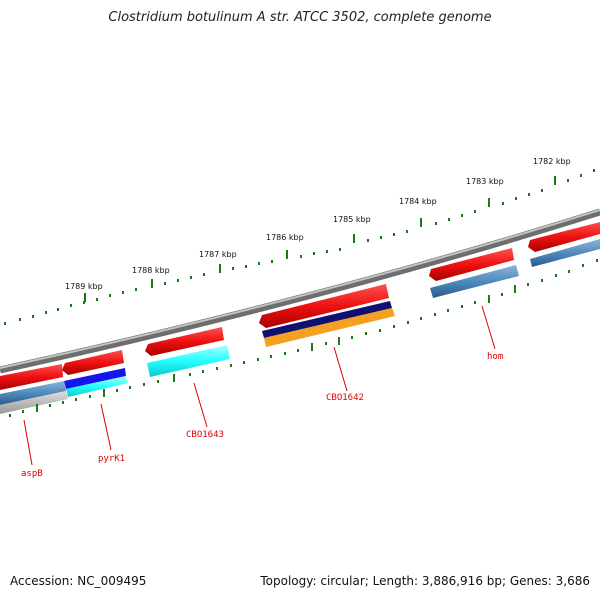 This screenshot has width=600, height=600. Describe the element at coordinates (352, 219) in the screenshot. I see `kbp-label: 1785 kbp` at that location.